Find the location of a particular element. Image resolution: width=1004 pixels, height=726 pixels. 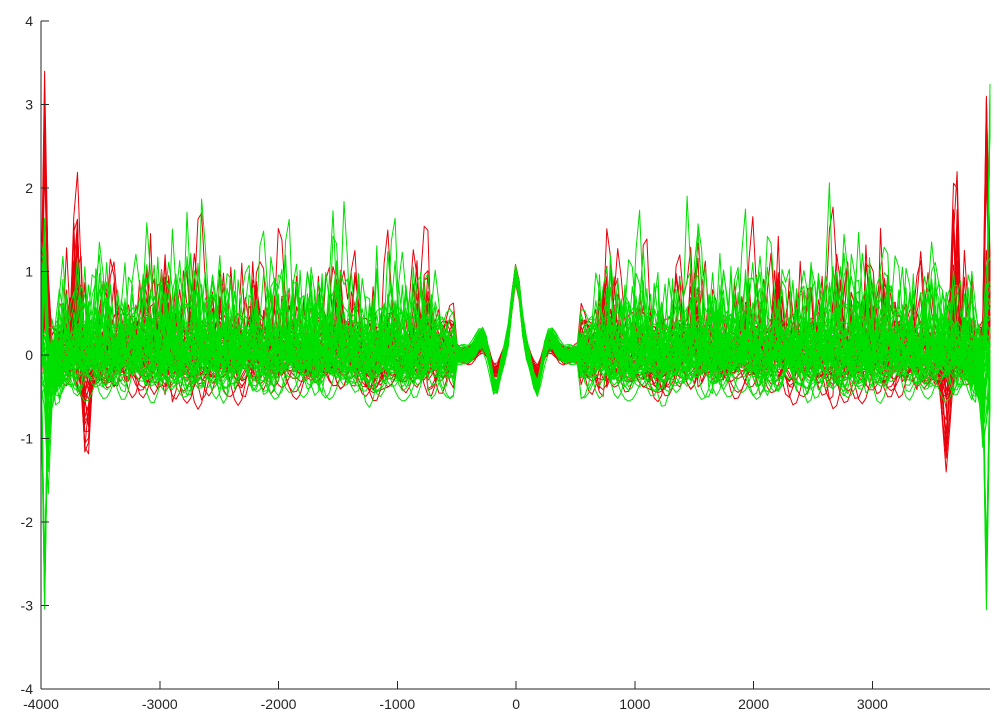

x-tick-label: 1000 is located at coordinates (634, 704).